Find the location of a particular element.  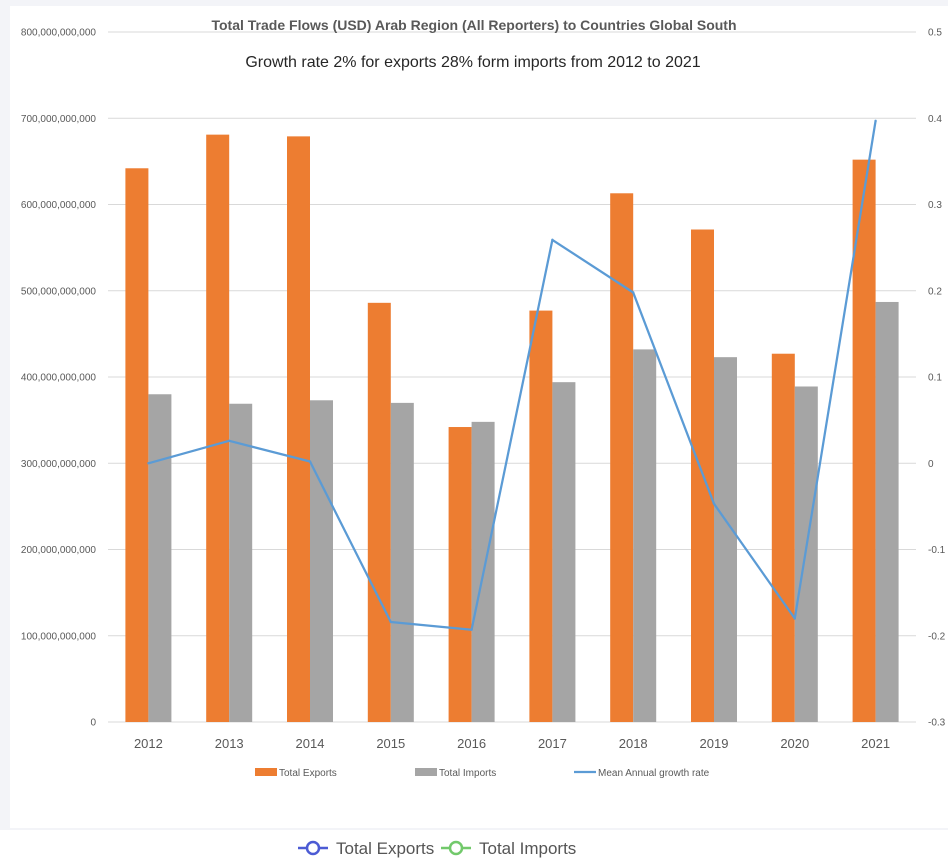

left-axis-tick-label: 200,000,000,000 is located at coordinates (59, 550).